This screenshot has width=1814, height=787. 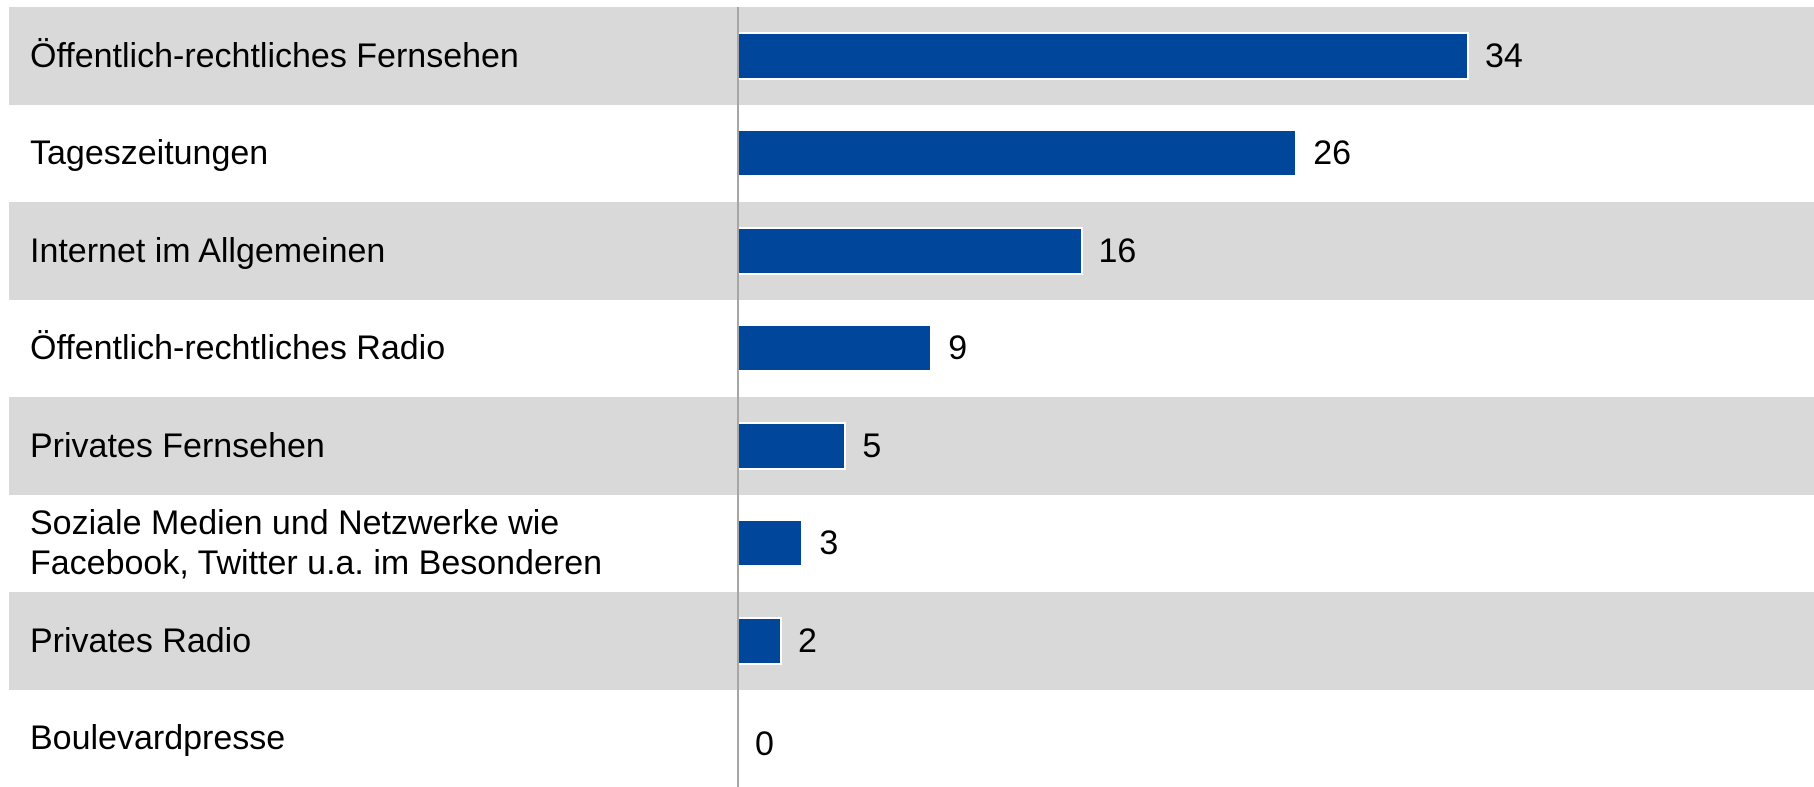 What do you see at coordinates (829, 543) in the screenshot?
I see `value-label: 3` at bounding box center [829, 543].